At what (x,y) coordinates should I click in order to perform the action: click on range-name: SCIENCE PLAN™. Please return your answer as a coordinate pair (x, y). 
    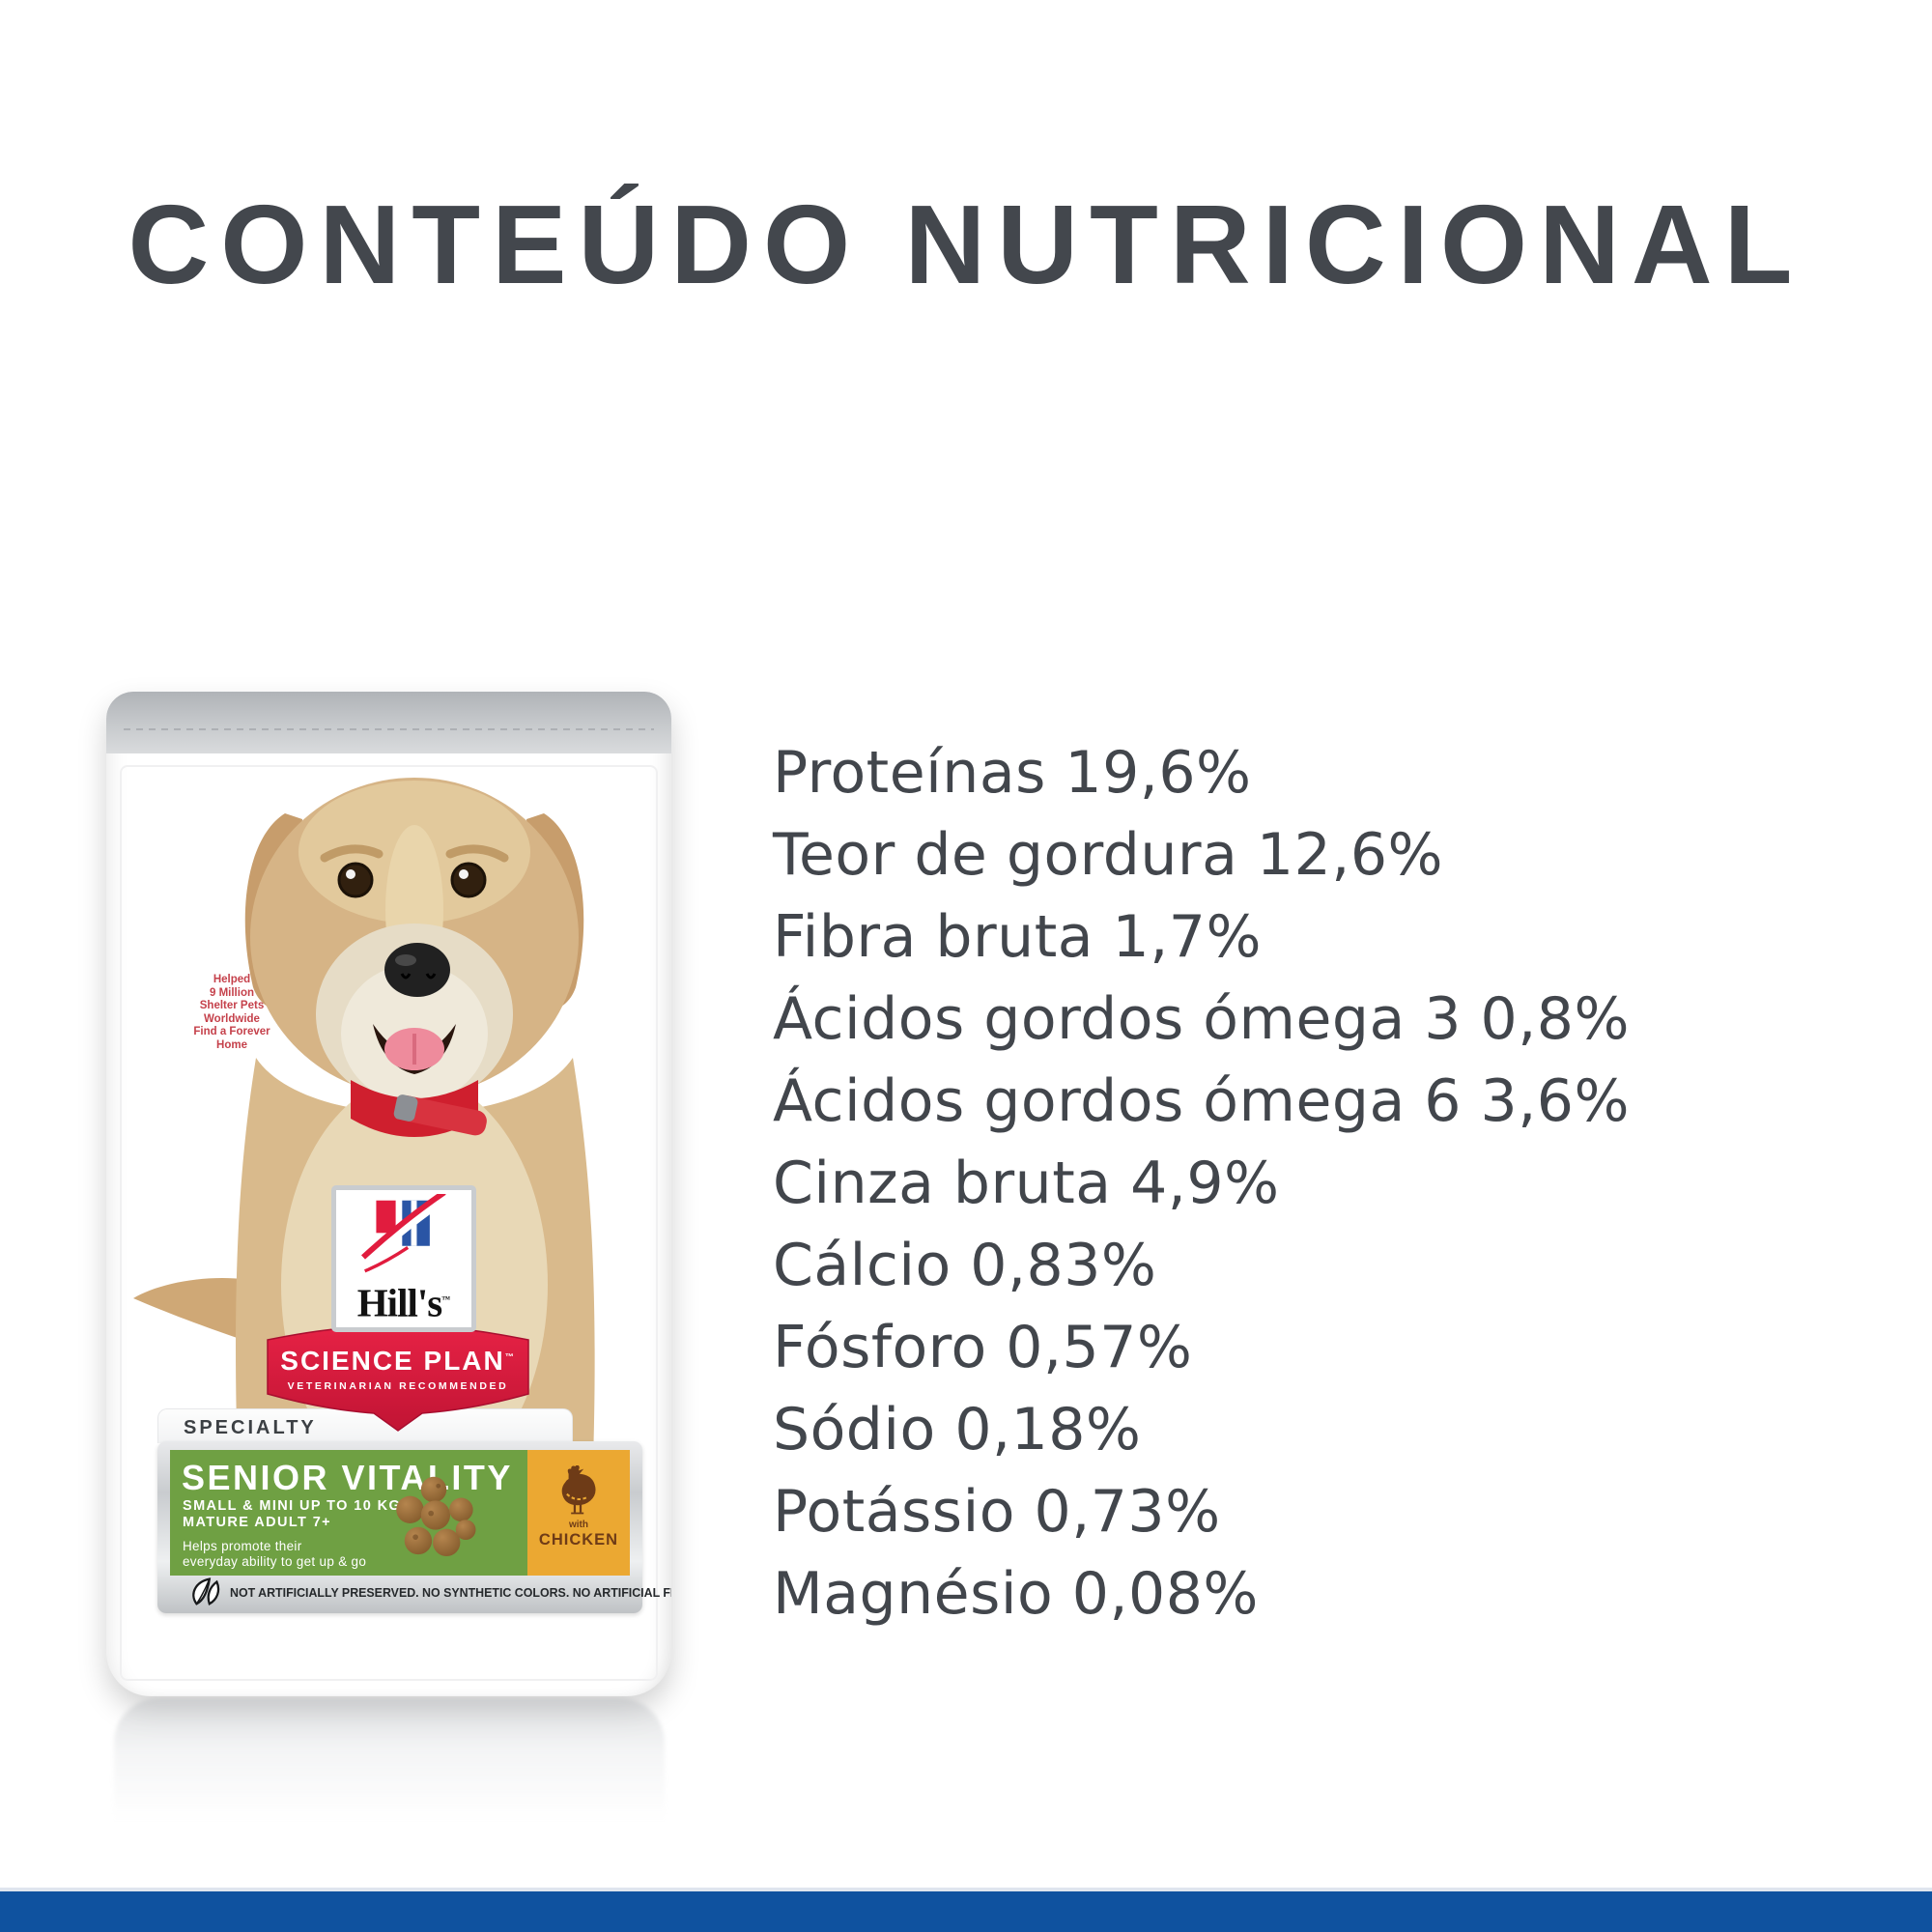
    Looking at the image, I should click on (398, 1361).